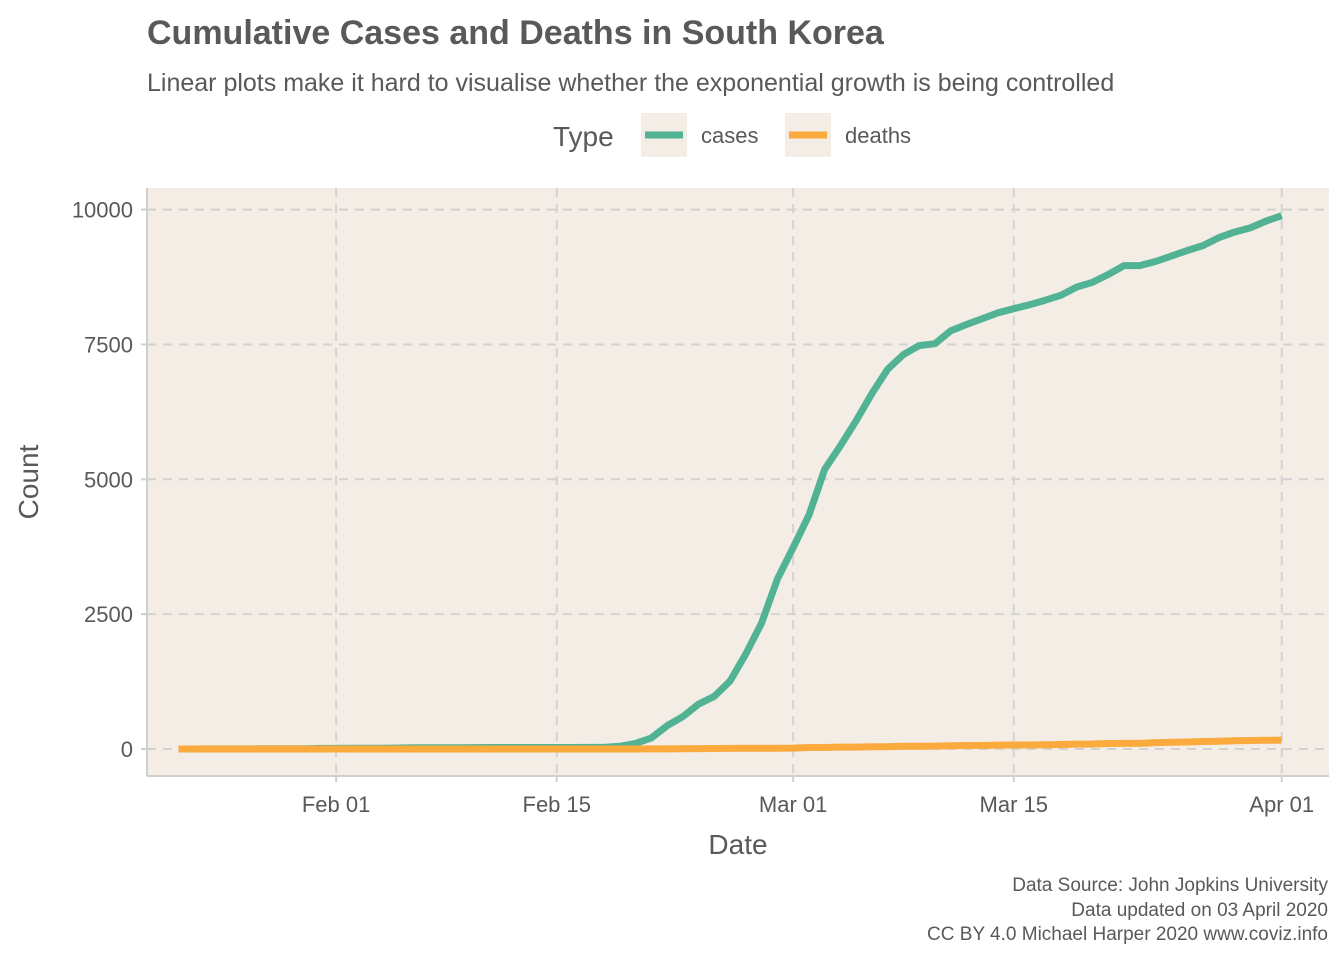  What do you see at coordinates (1014, 804) in the screenshot?
I see `x-tick-label-mar-15: Mar 15` at bounding box center [1014, 804].